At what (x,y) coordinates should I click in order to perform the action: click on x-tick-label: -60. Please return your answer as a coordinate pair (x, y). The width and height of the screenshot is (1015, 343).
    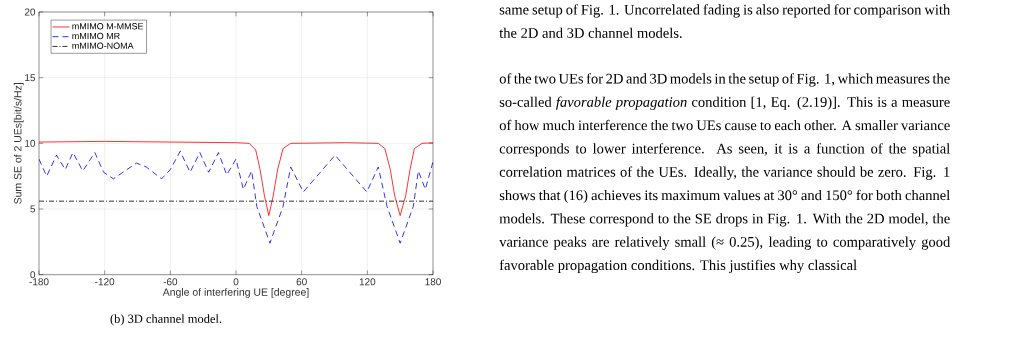
    Looking at the image, I should click on (170, 282).